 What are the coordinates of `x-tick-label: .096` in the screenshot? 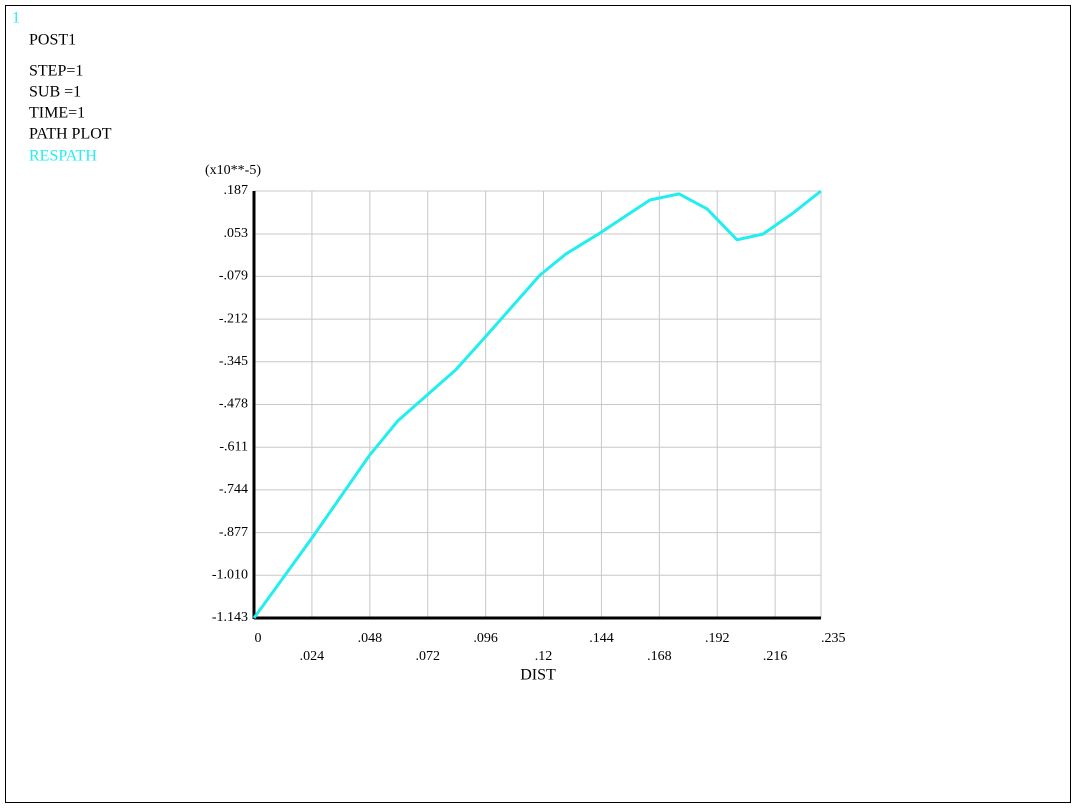 It's located at (485, 638).